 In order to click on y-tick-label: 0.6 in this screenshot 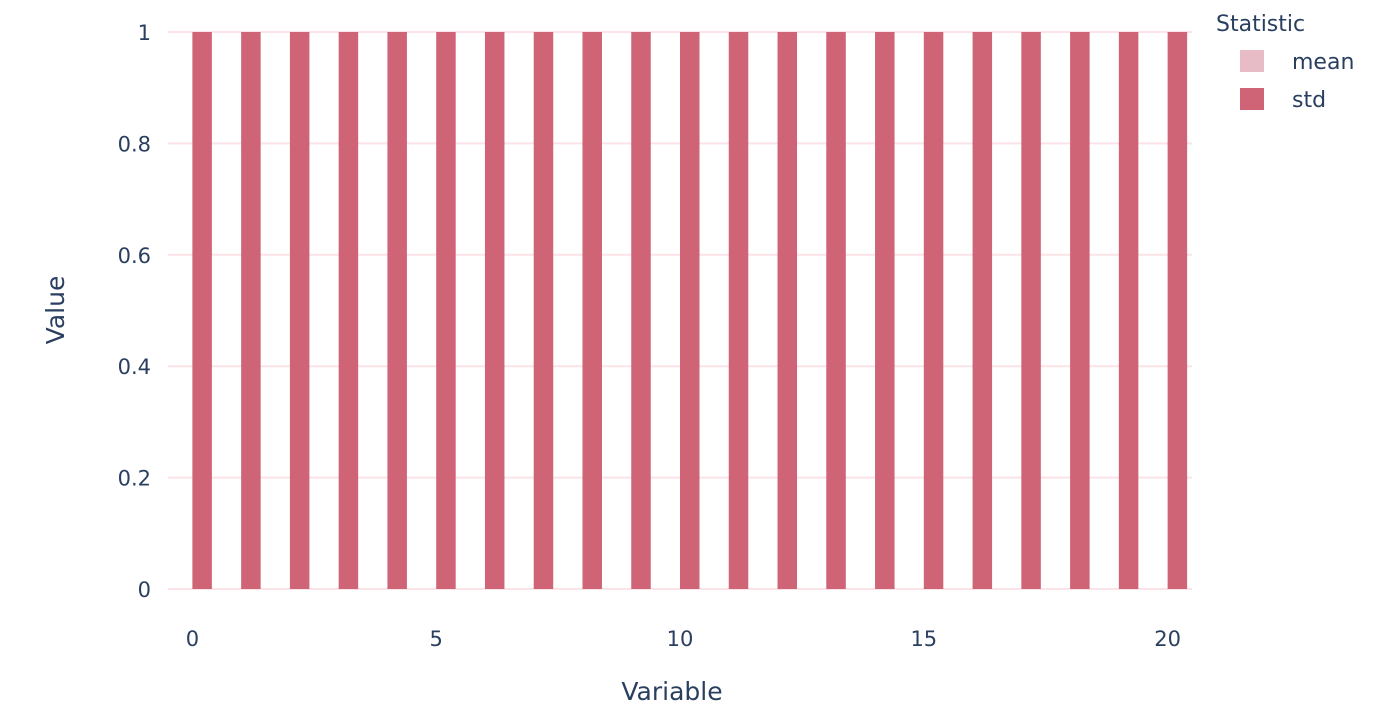, I will do `click(134, 256)`.